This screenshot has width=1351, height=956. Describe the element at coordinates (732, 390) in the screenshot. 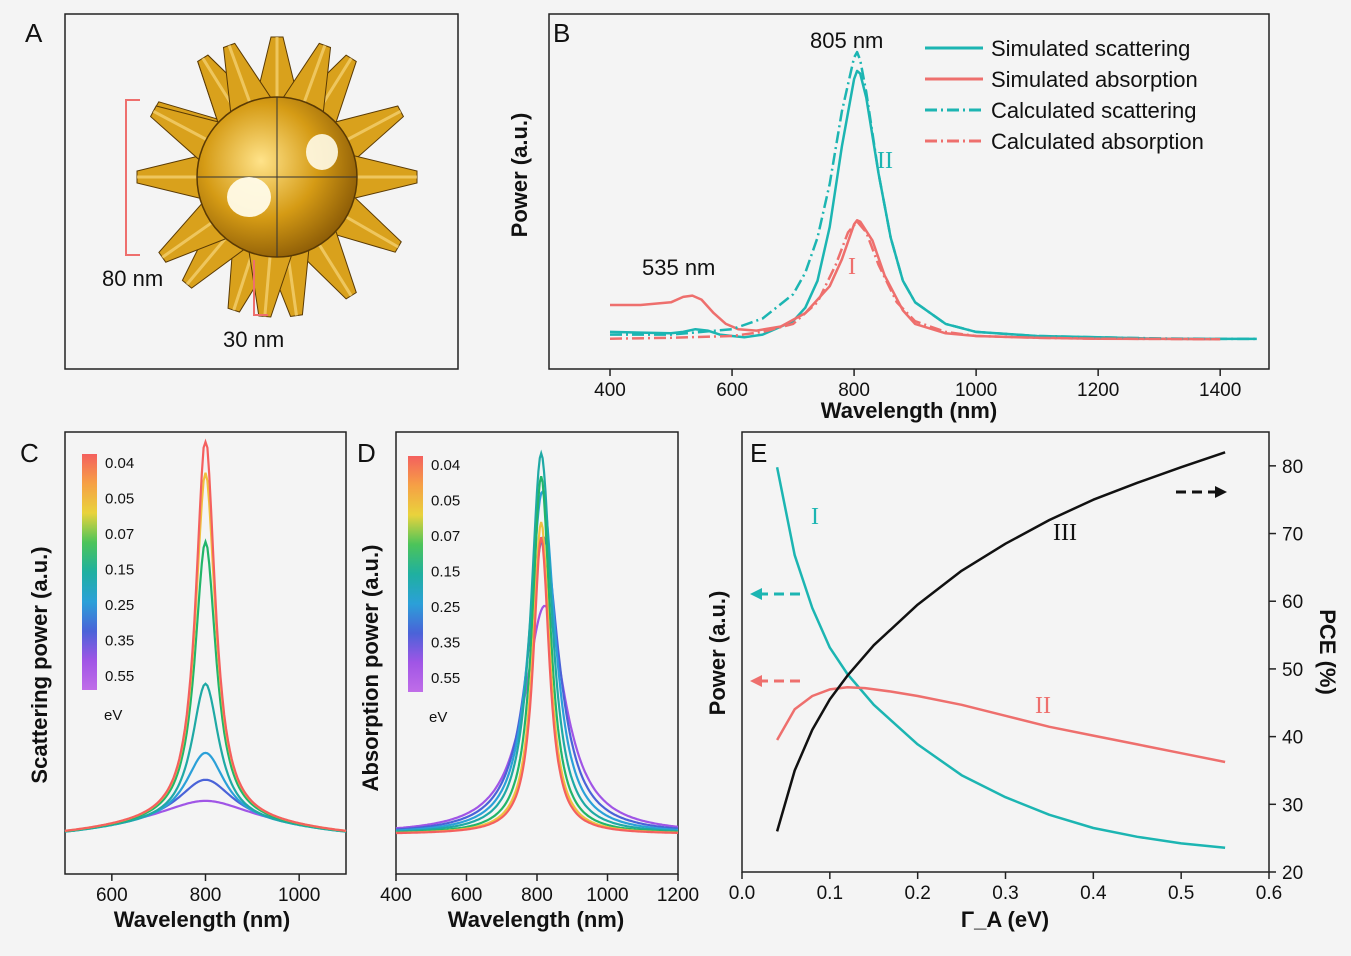

I see `panel-b-x-tick-label: 600` at that location.